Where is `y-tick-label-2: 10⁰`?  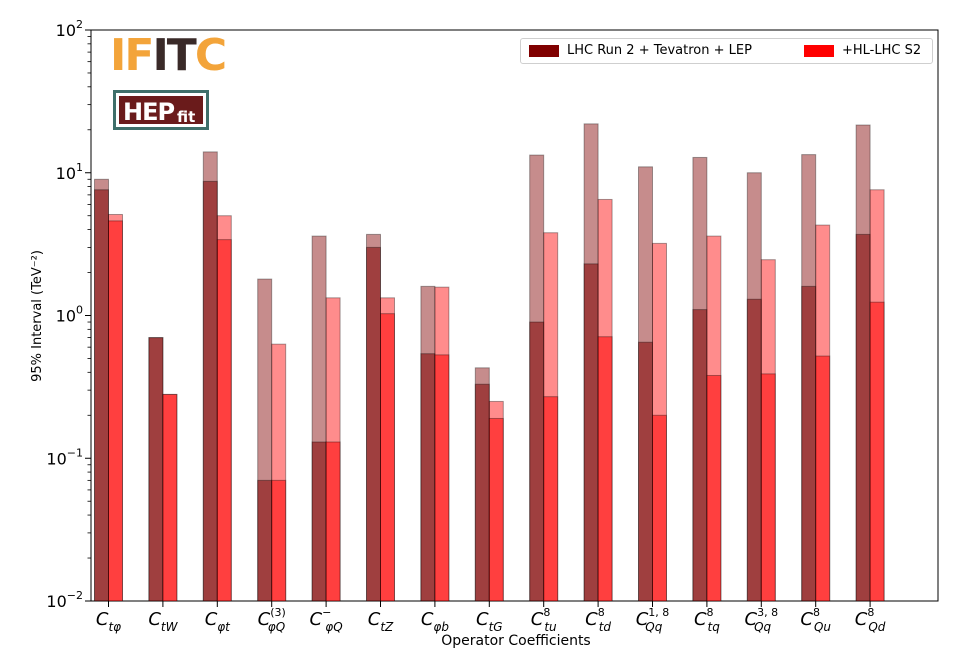 y-tick-label-2: 10⁰ is located at coordinates (69, 315).